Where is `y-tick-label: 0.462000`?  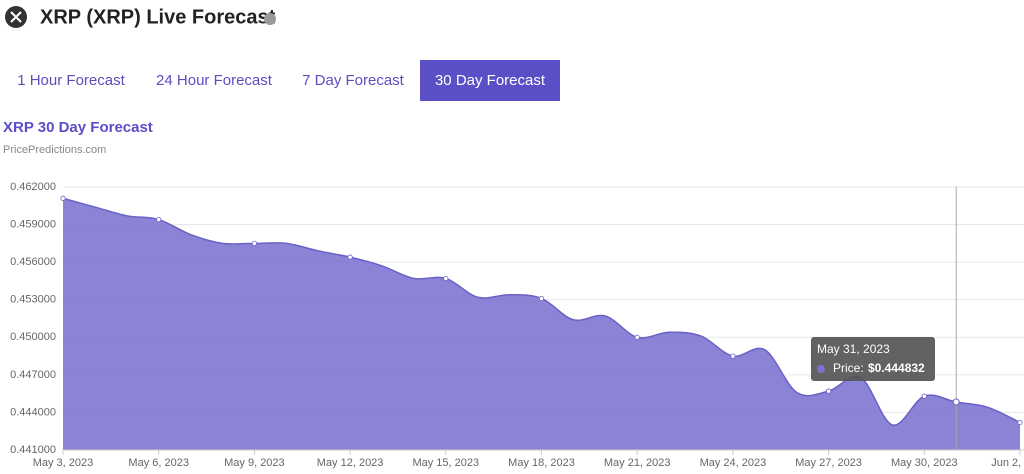
y-tick-label: 0.462000 is located at coordinates (33, 187).